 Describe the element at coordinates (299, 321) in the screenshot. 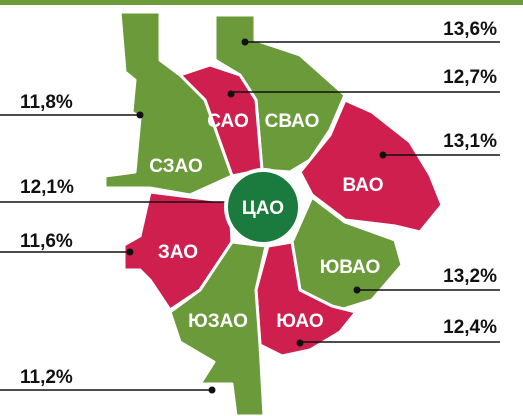

I see `district-name: ЮАО` at that location.